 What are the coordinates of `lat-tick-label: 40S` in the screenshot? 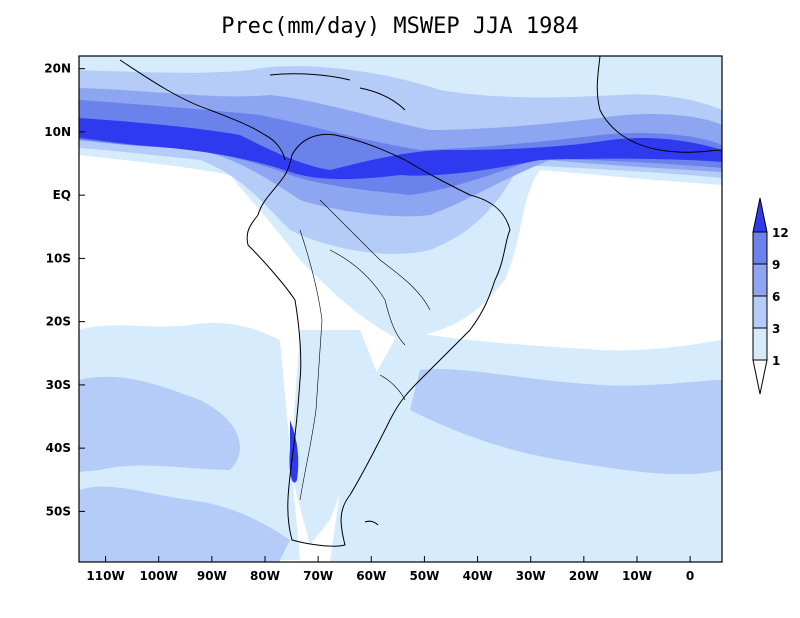 It's located at (58, 448).